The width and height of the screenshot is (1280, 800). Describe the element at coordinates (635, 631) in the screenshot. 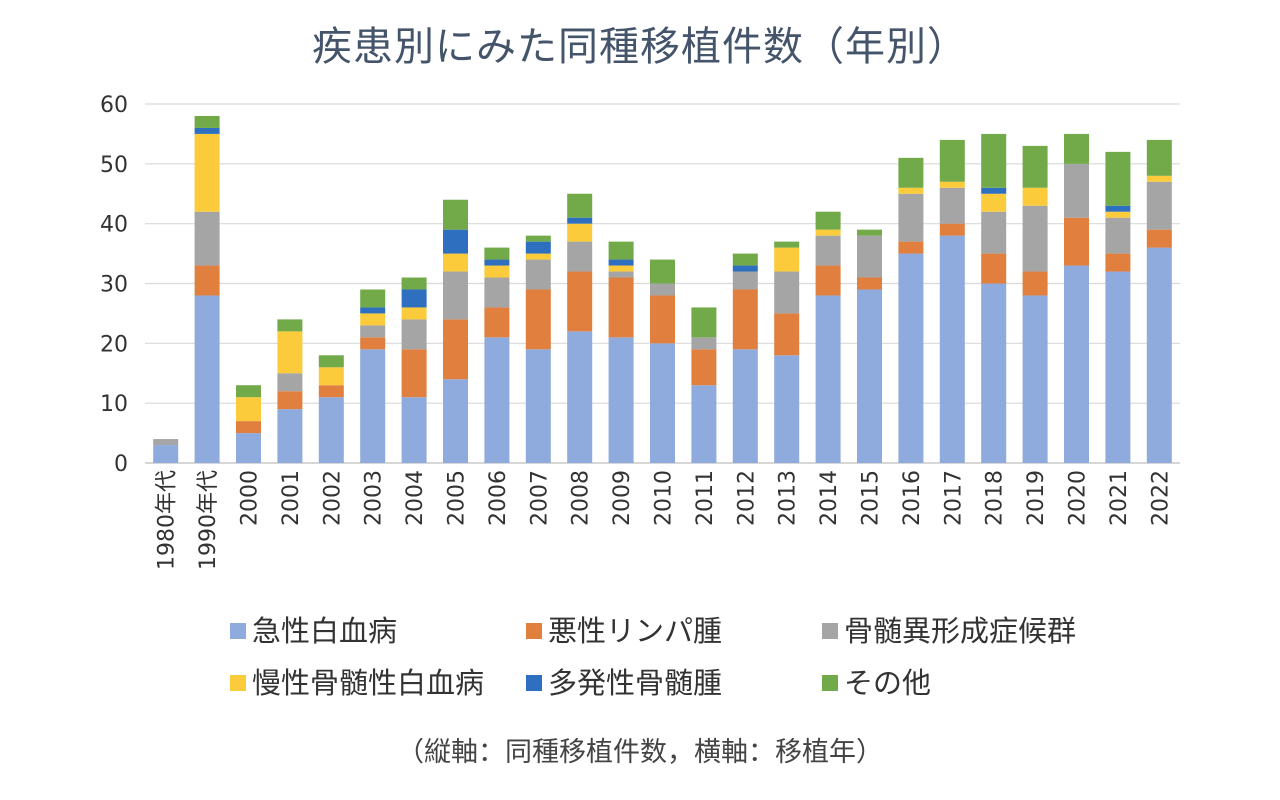

I see `legend-label: 悪性リンパ腫` at that location.